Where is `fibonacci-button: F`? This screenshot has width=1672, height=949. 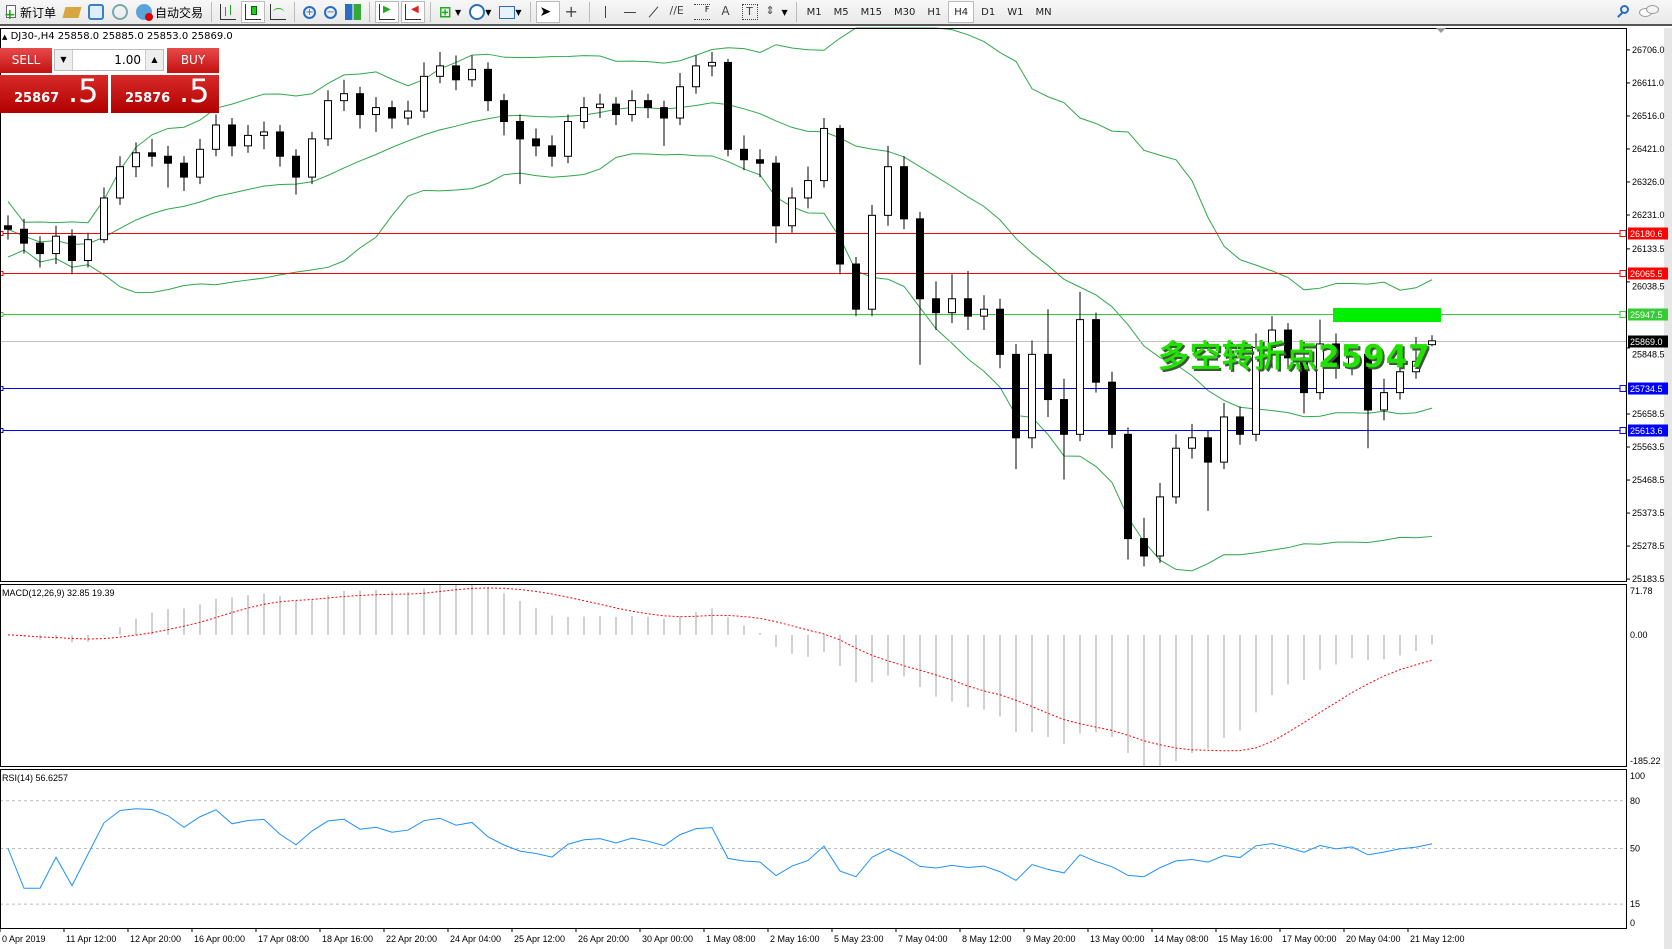 fibonacci-button: F is located at coordinates (702, 12).